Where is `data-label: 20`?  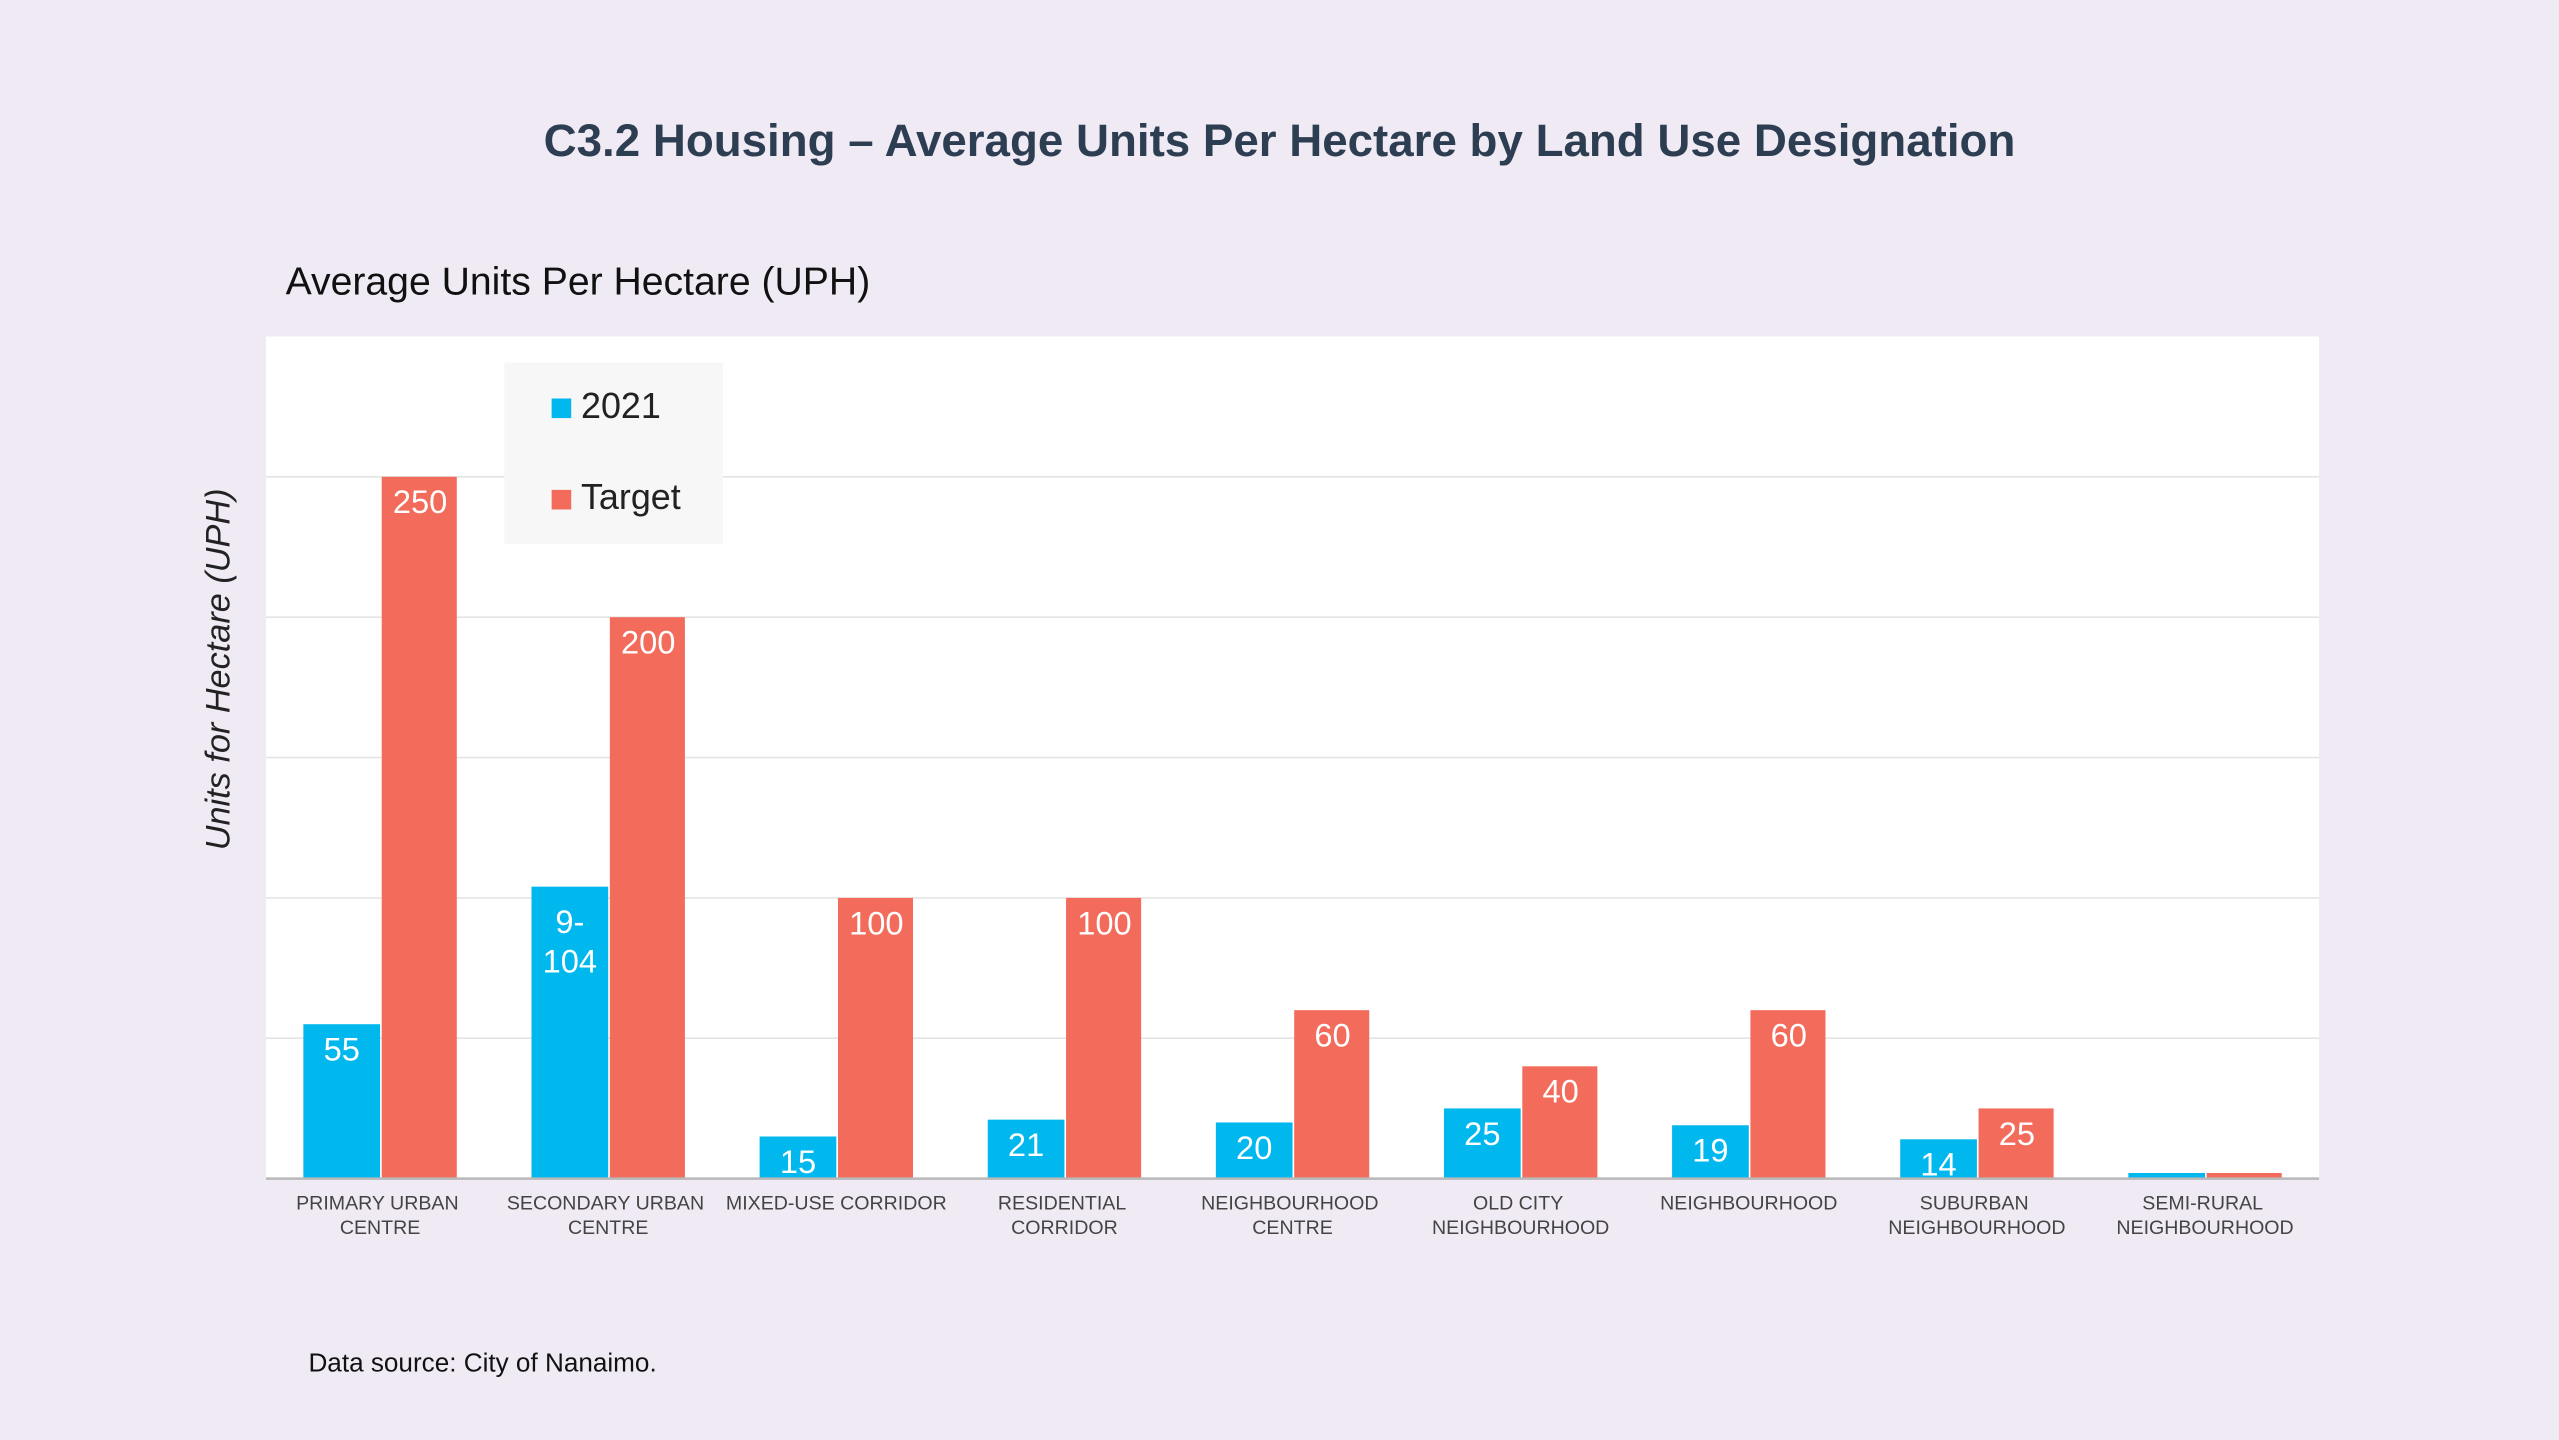 data-label: 20 is located at coordinates (1254, 1147).